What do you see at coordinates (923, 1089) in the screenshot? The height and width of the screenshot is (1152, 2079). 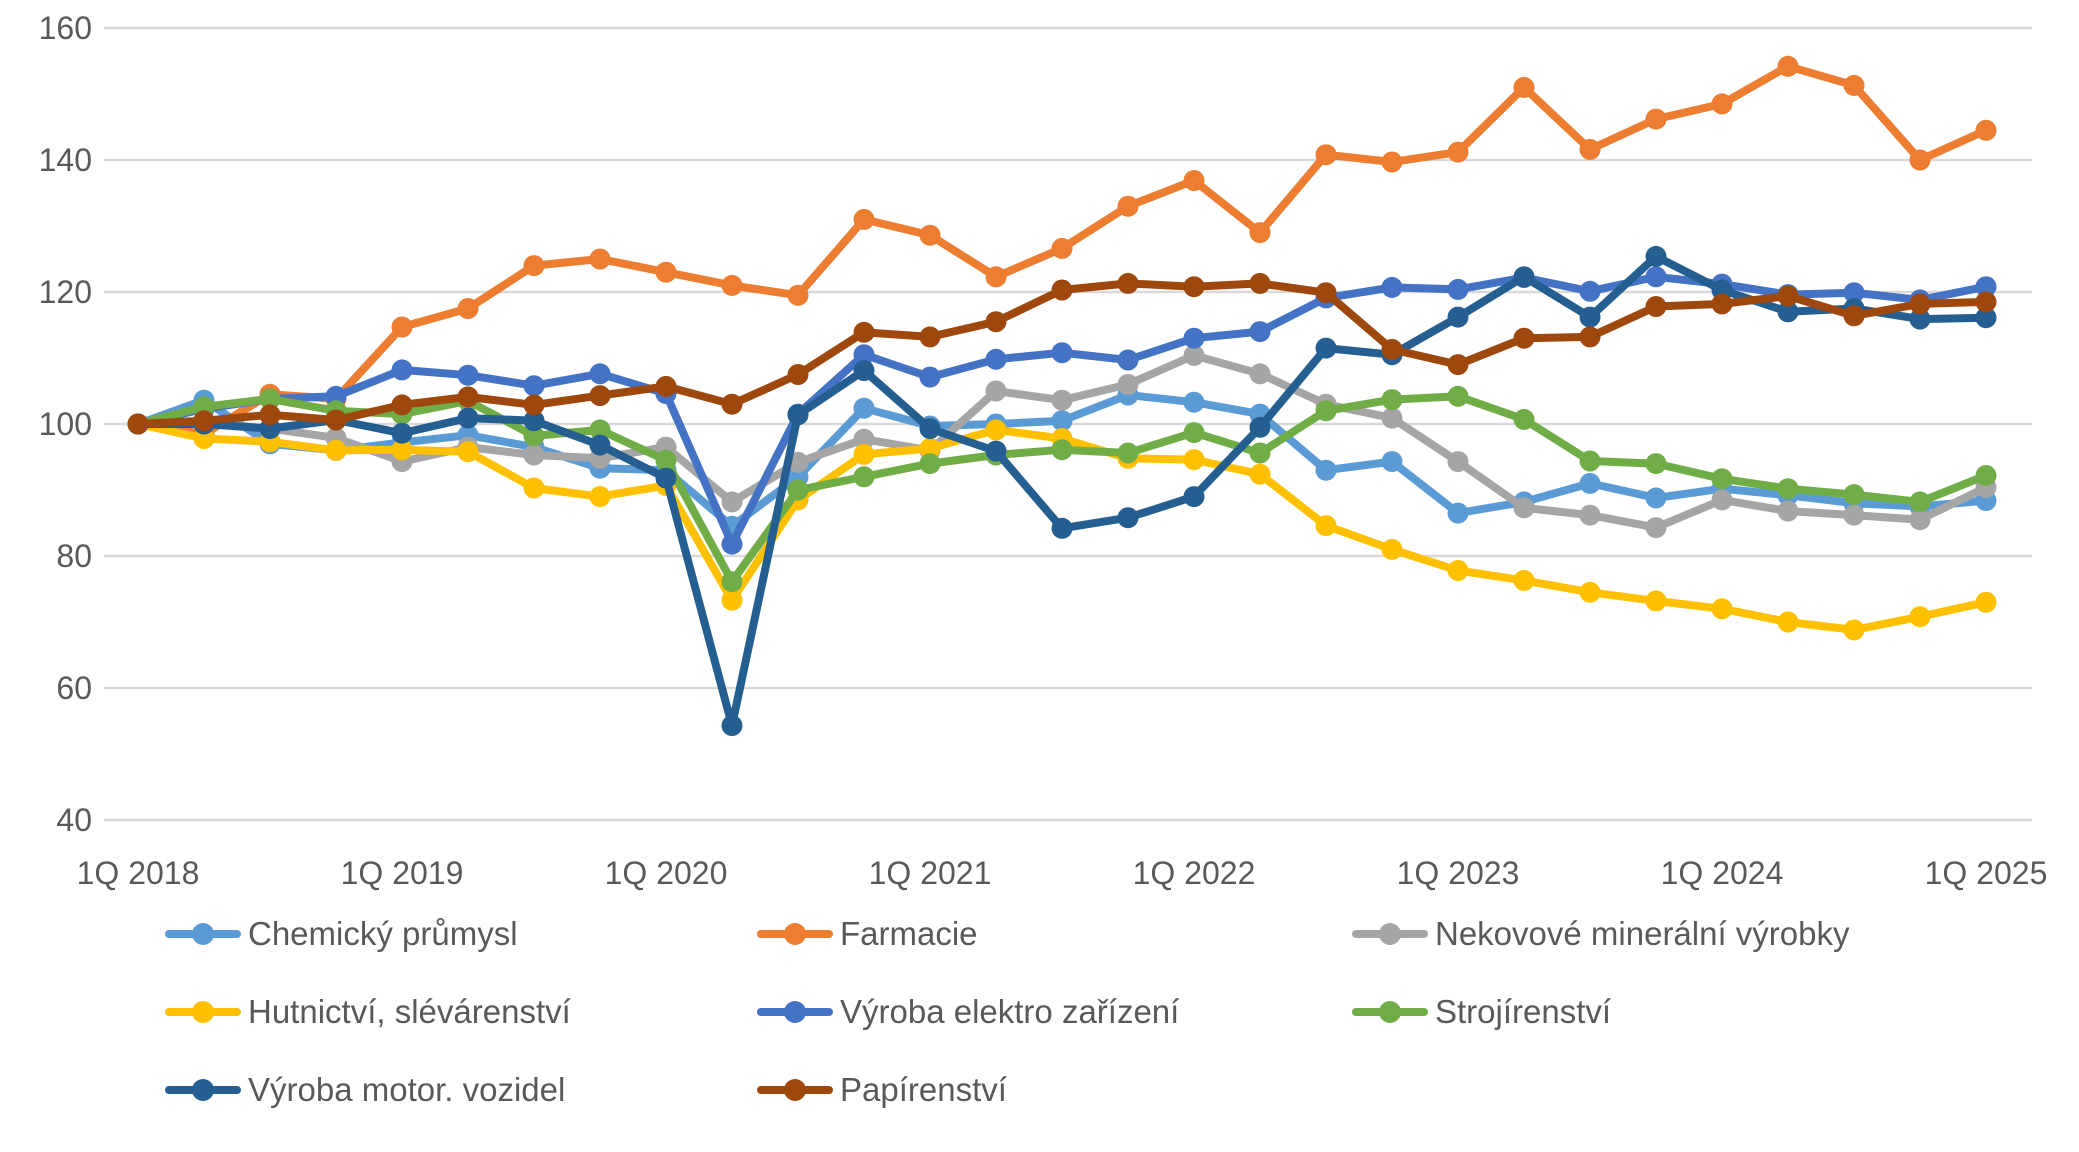 I see `legend-label: Papírenství` at bounding box center [923, 1089].